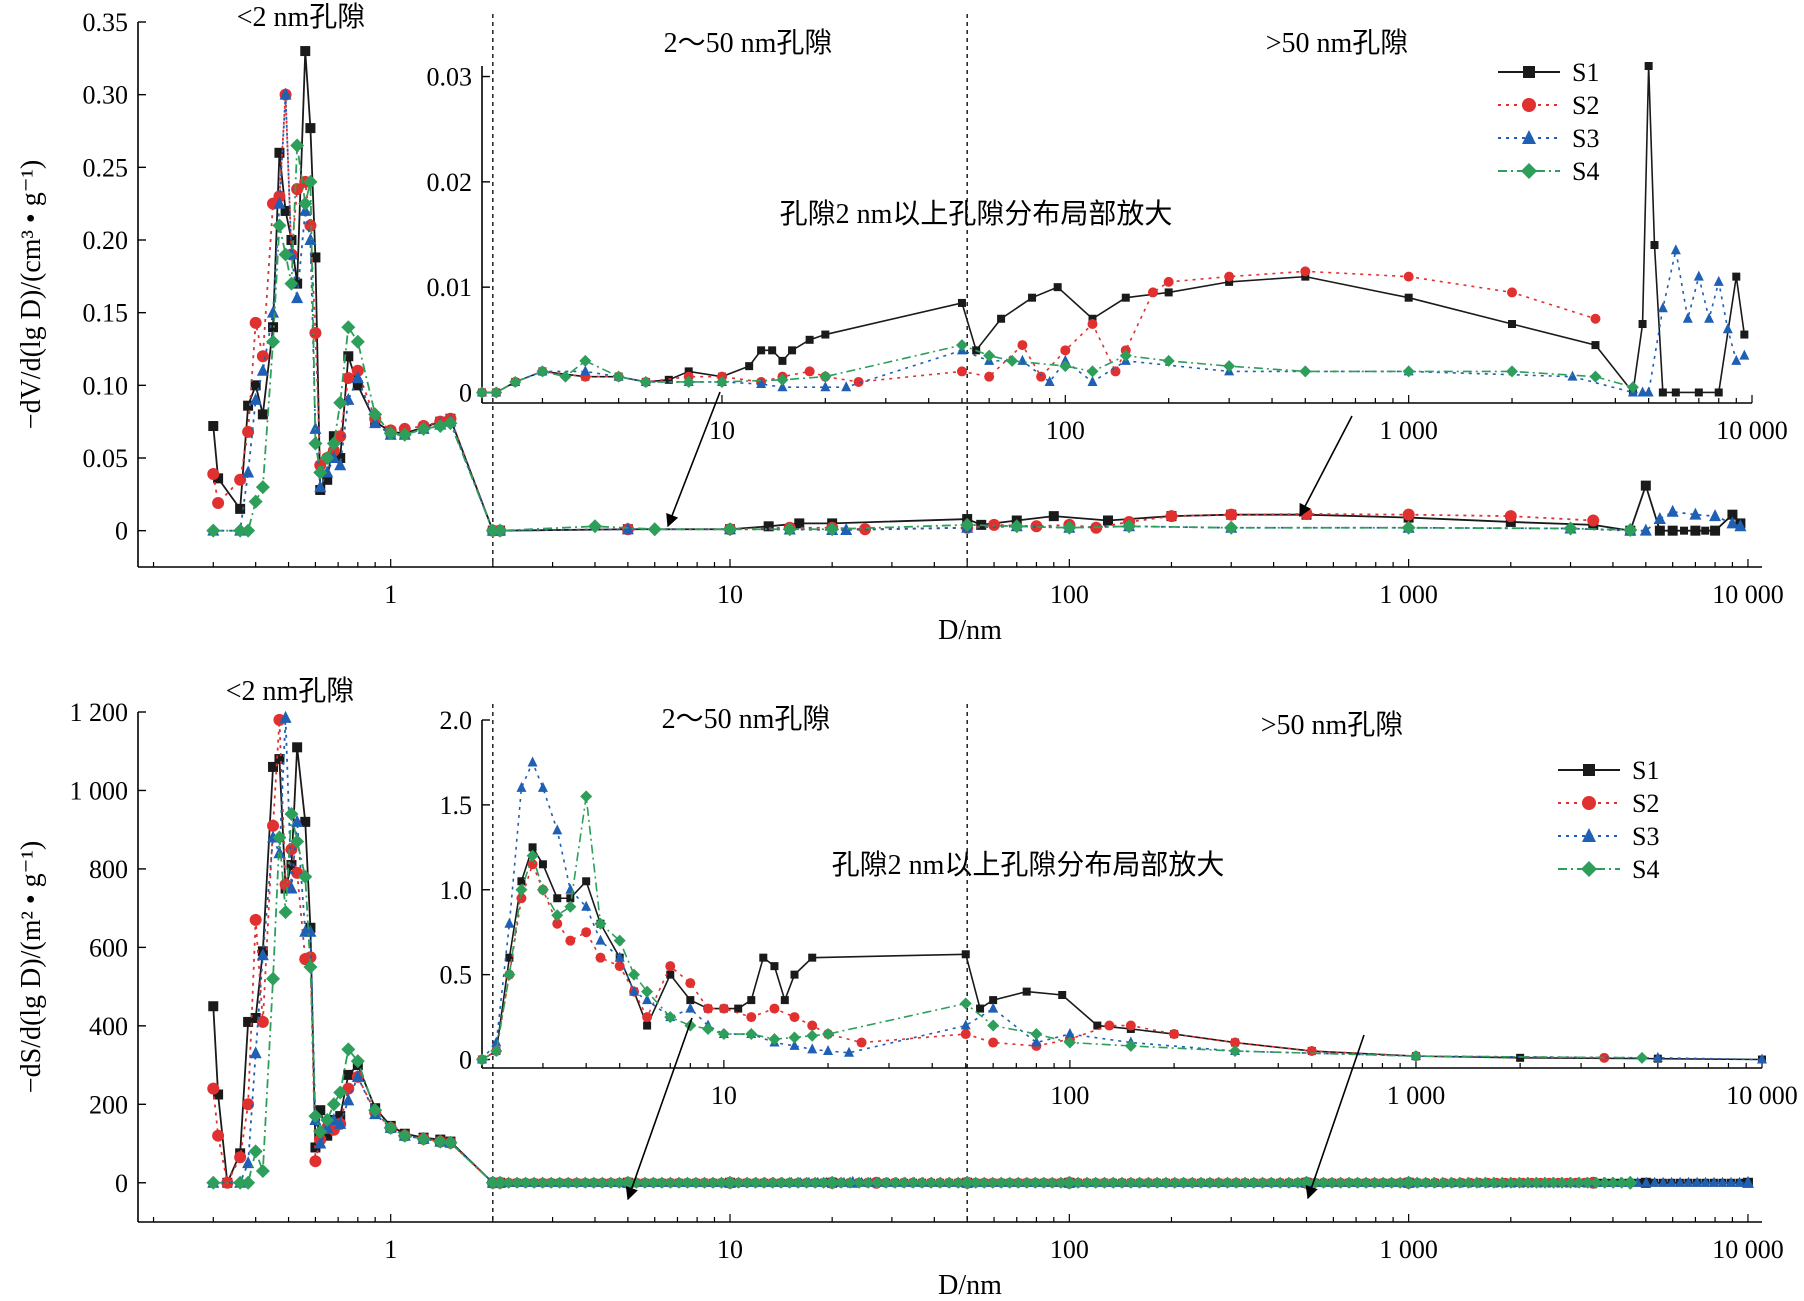 This screenshot has height=1301, width=1804. Describe the element at coordinates (659, 1109) in the screenshot. I see `zoom-arrow` at that location.